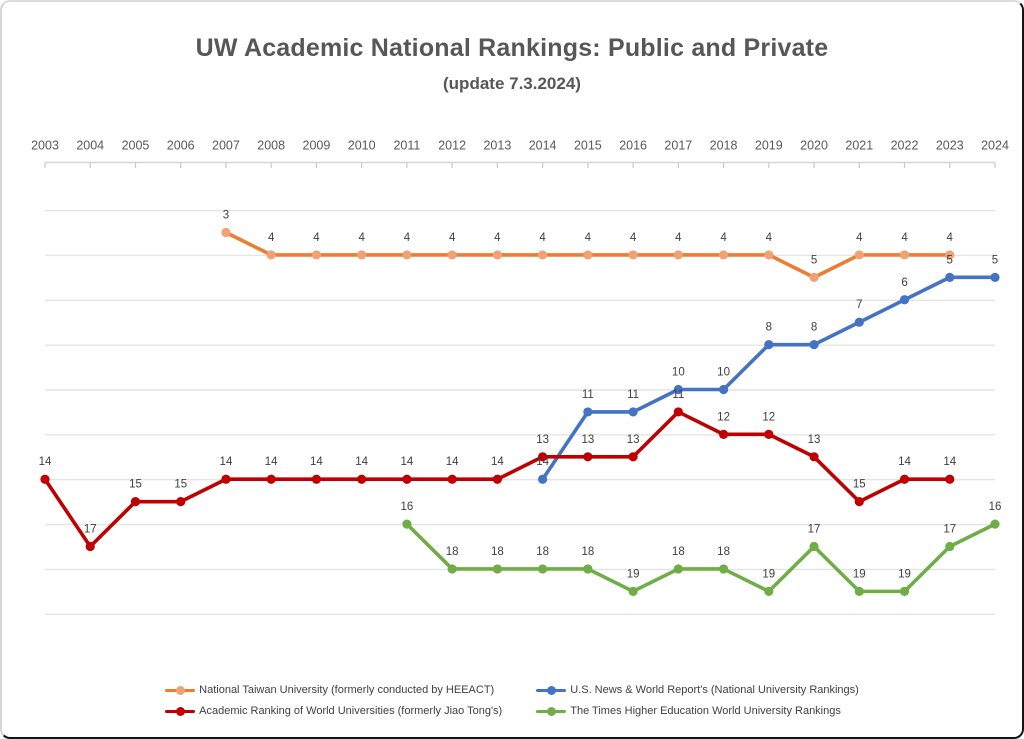 The image size is (1024, 739). What do you see at coordinates (724, 146) in the screenshot?
I see `x-axis-label: 2018` at bounding box center [724, 146].